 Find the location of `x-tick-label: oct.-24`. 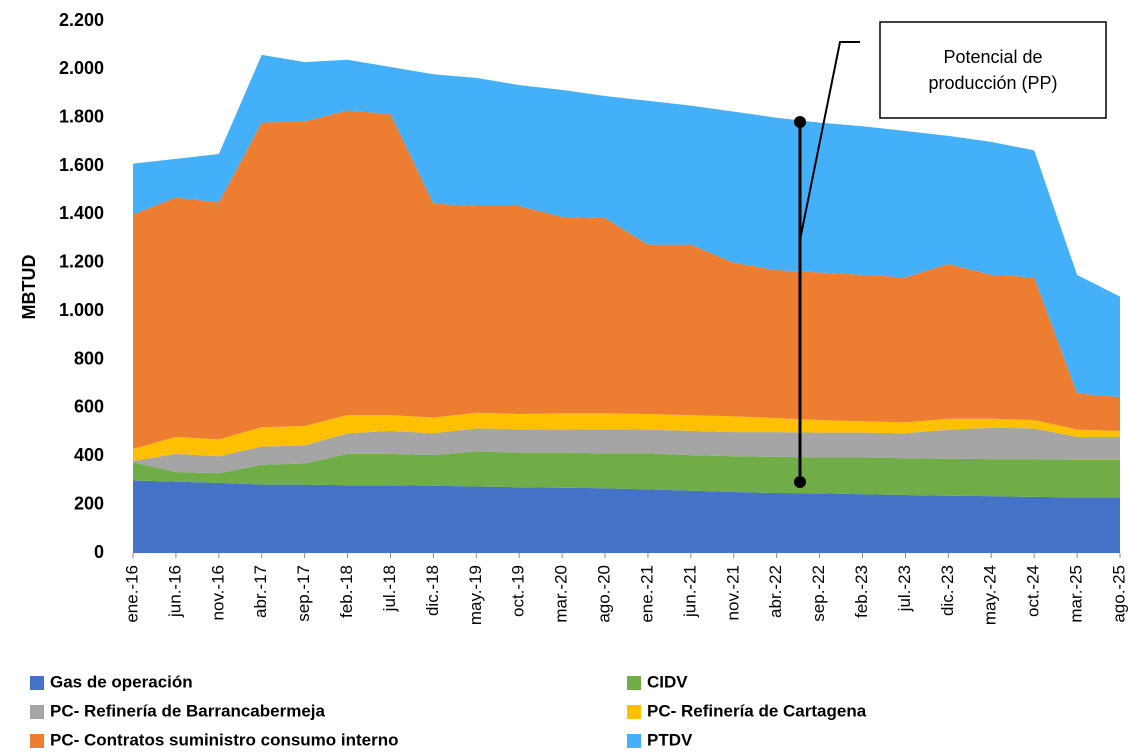

x-tick-label: oct.-24 is located at coordinates (1033, 591).